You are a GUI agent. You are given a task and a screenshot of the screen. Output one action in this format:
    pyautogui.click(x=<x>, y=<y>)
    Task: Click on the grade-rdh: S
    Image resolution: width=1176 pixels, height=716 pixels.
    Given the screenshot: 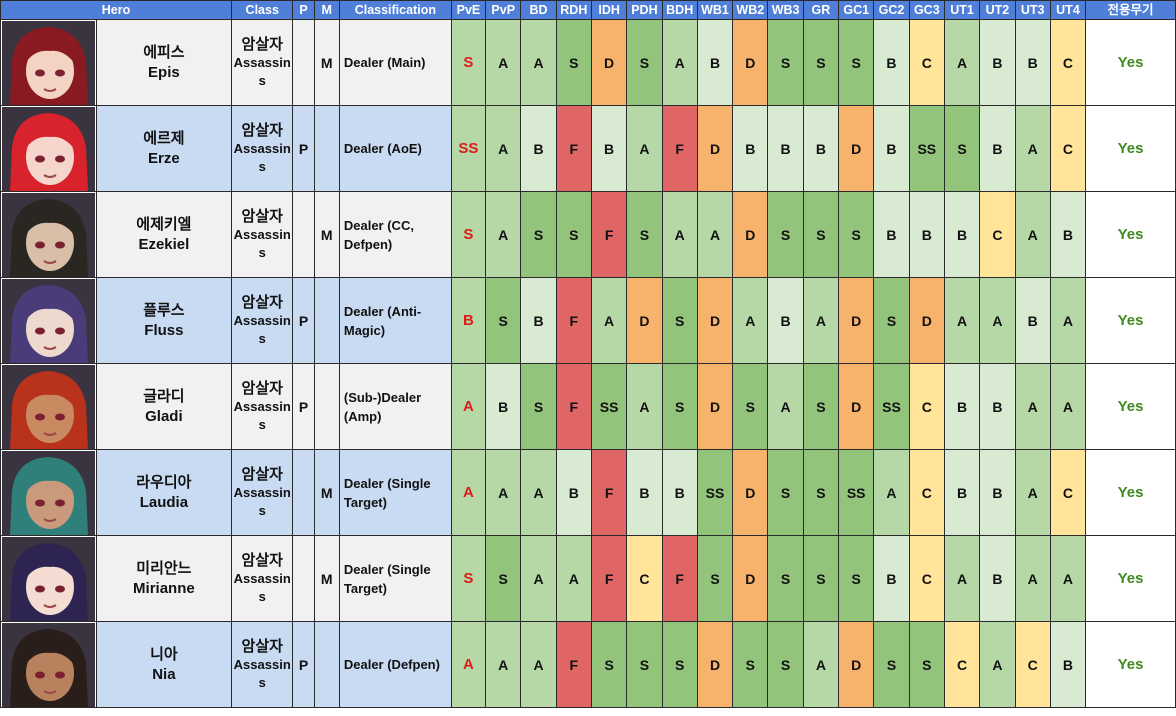 What is the action you would take?
    pyautogui.click(x=573, y=62)
    